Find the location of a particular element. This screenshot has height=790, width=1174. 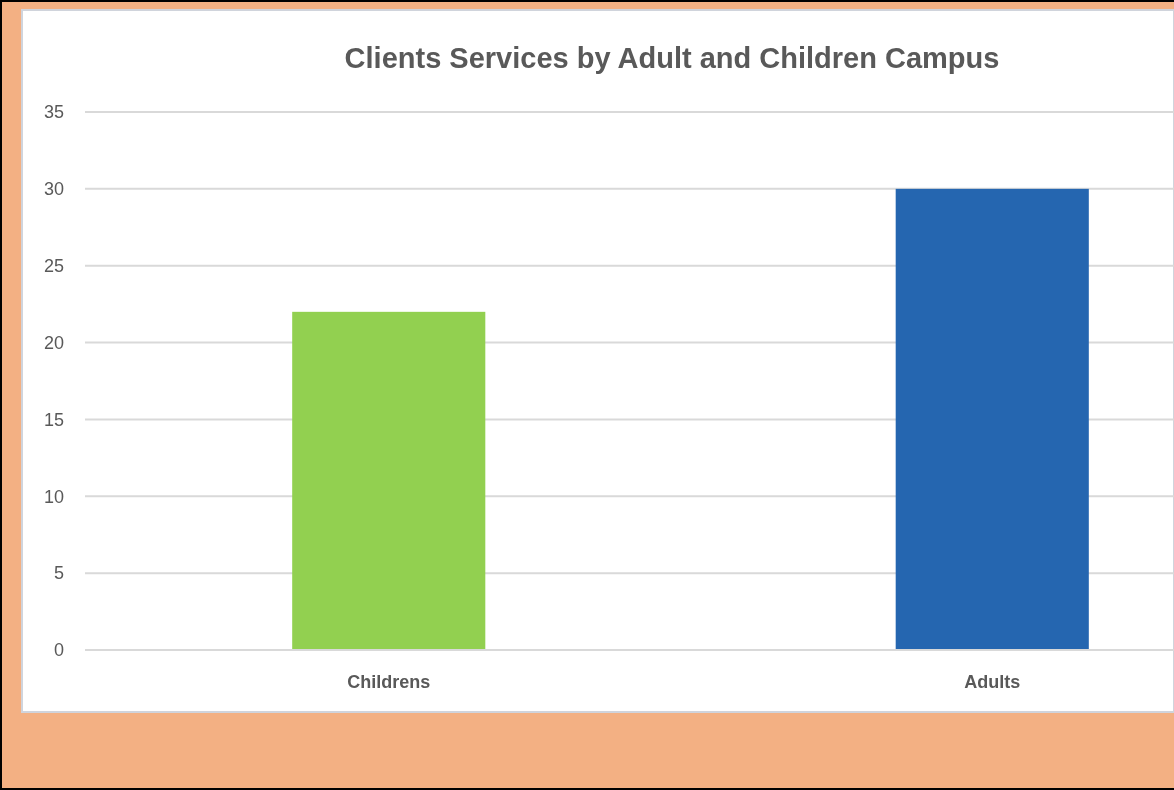

chart-title: Clients Services by Adult and Children Campus is located at coordinates (672, 58).